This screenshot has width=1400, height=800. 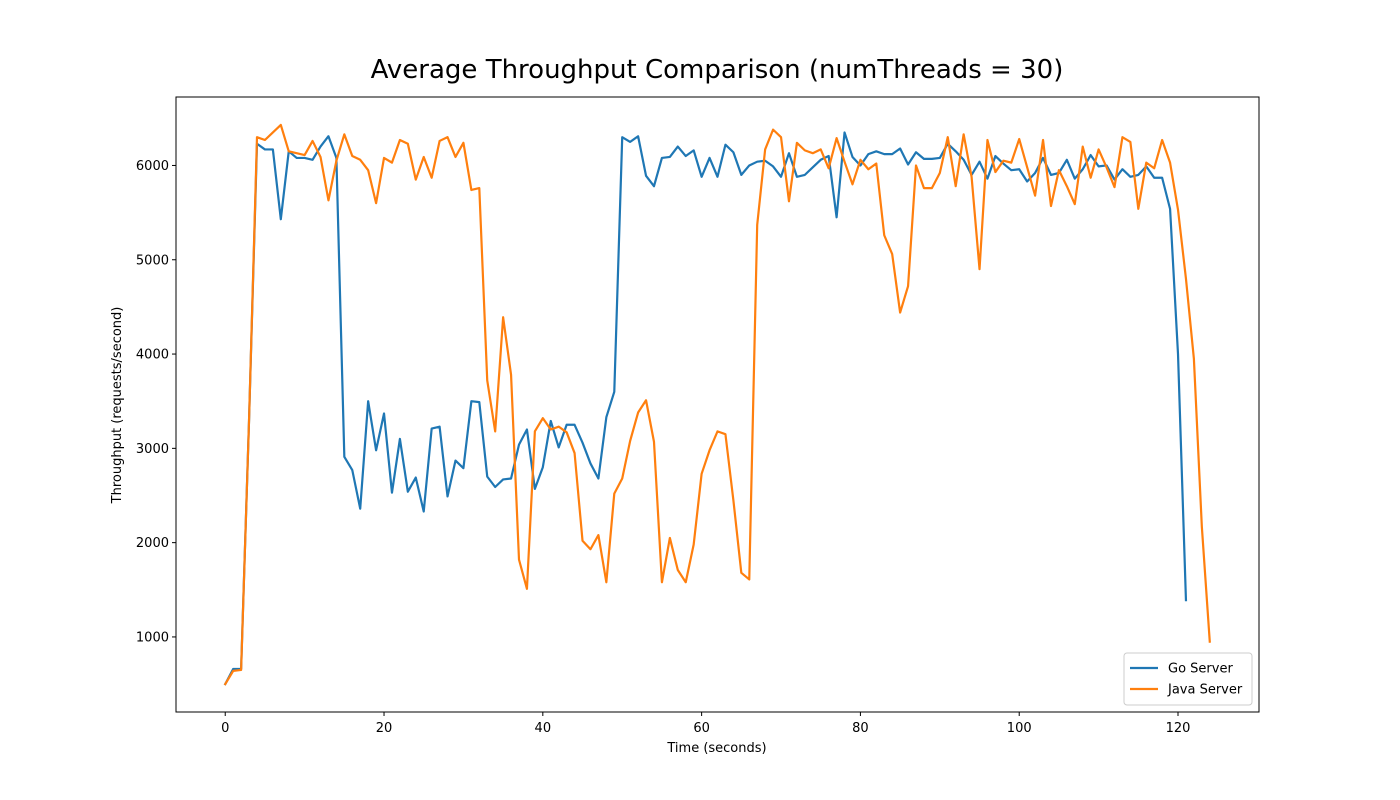 What do you see at coordinates (152, 355) in the screenshot?
I see `y-tick-label: 4000` at bounding box center [152, 355].